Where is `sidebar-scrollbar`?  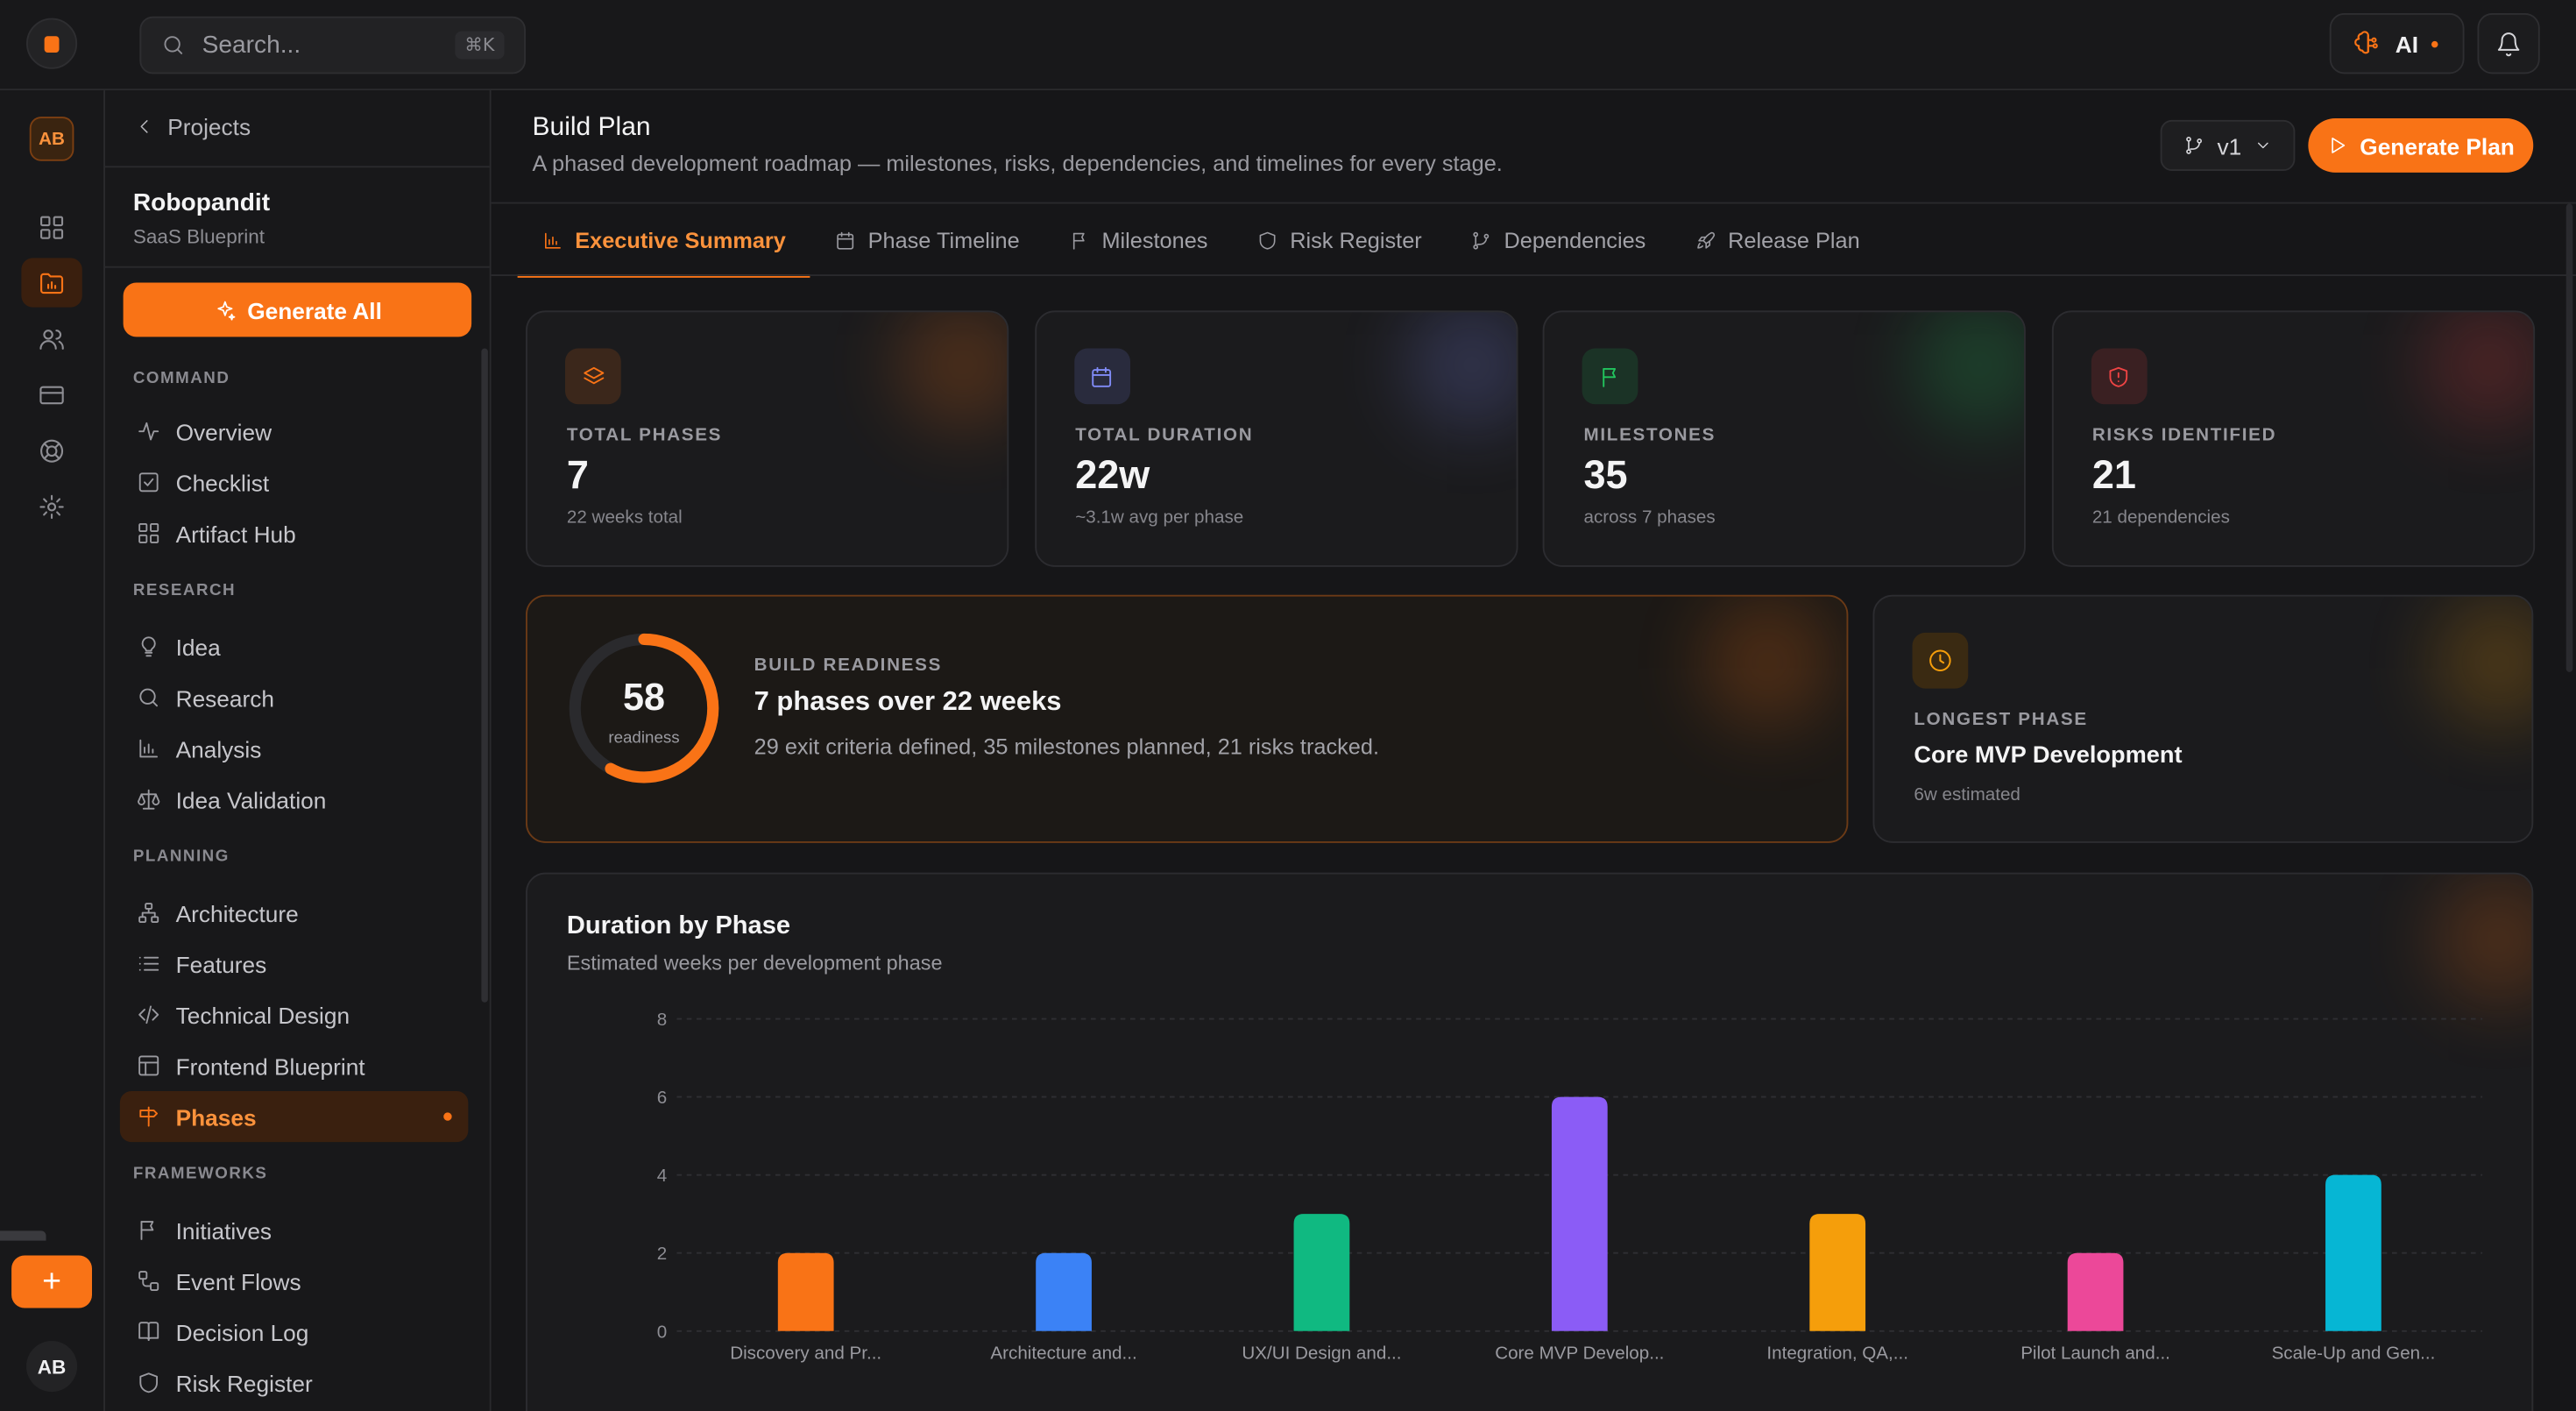 sidebar-scrollbar is located at coordinates (484, 675).